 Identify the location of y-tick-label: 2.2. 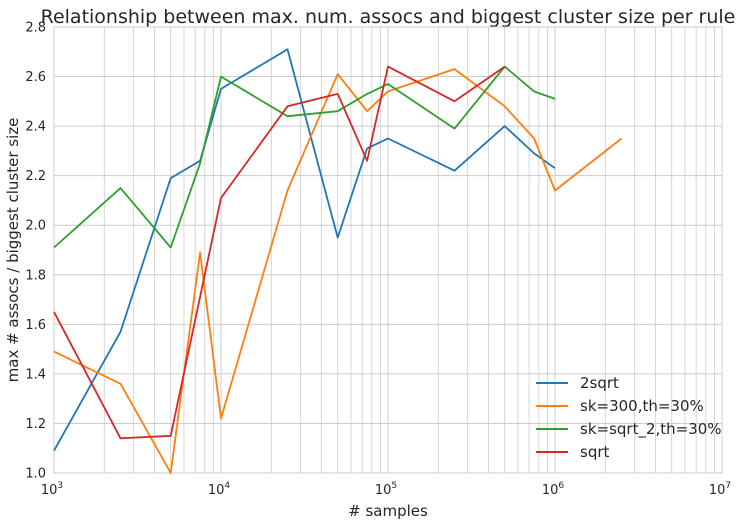
(35, 176).